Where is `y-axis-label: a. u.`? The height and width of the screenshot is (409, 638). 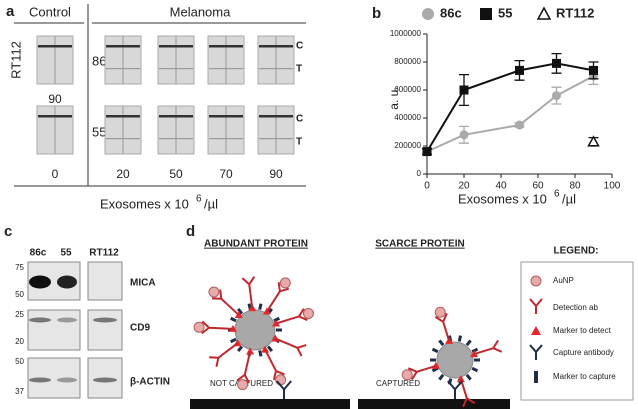
y-axis-label: a. u. is located at coordinates (394, 97).